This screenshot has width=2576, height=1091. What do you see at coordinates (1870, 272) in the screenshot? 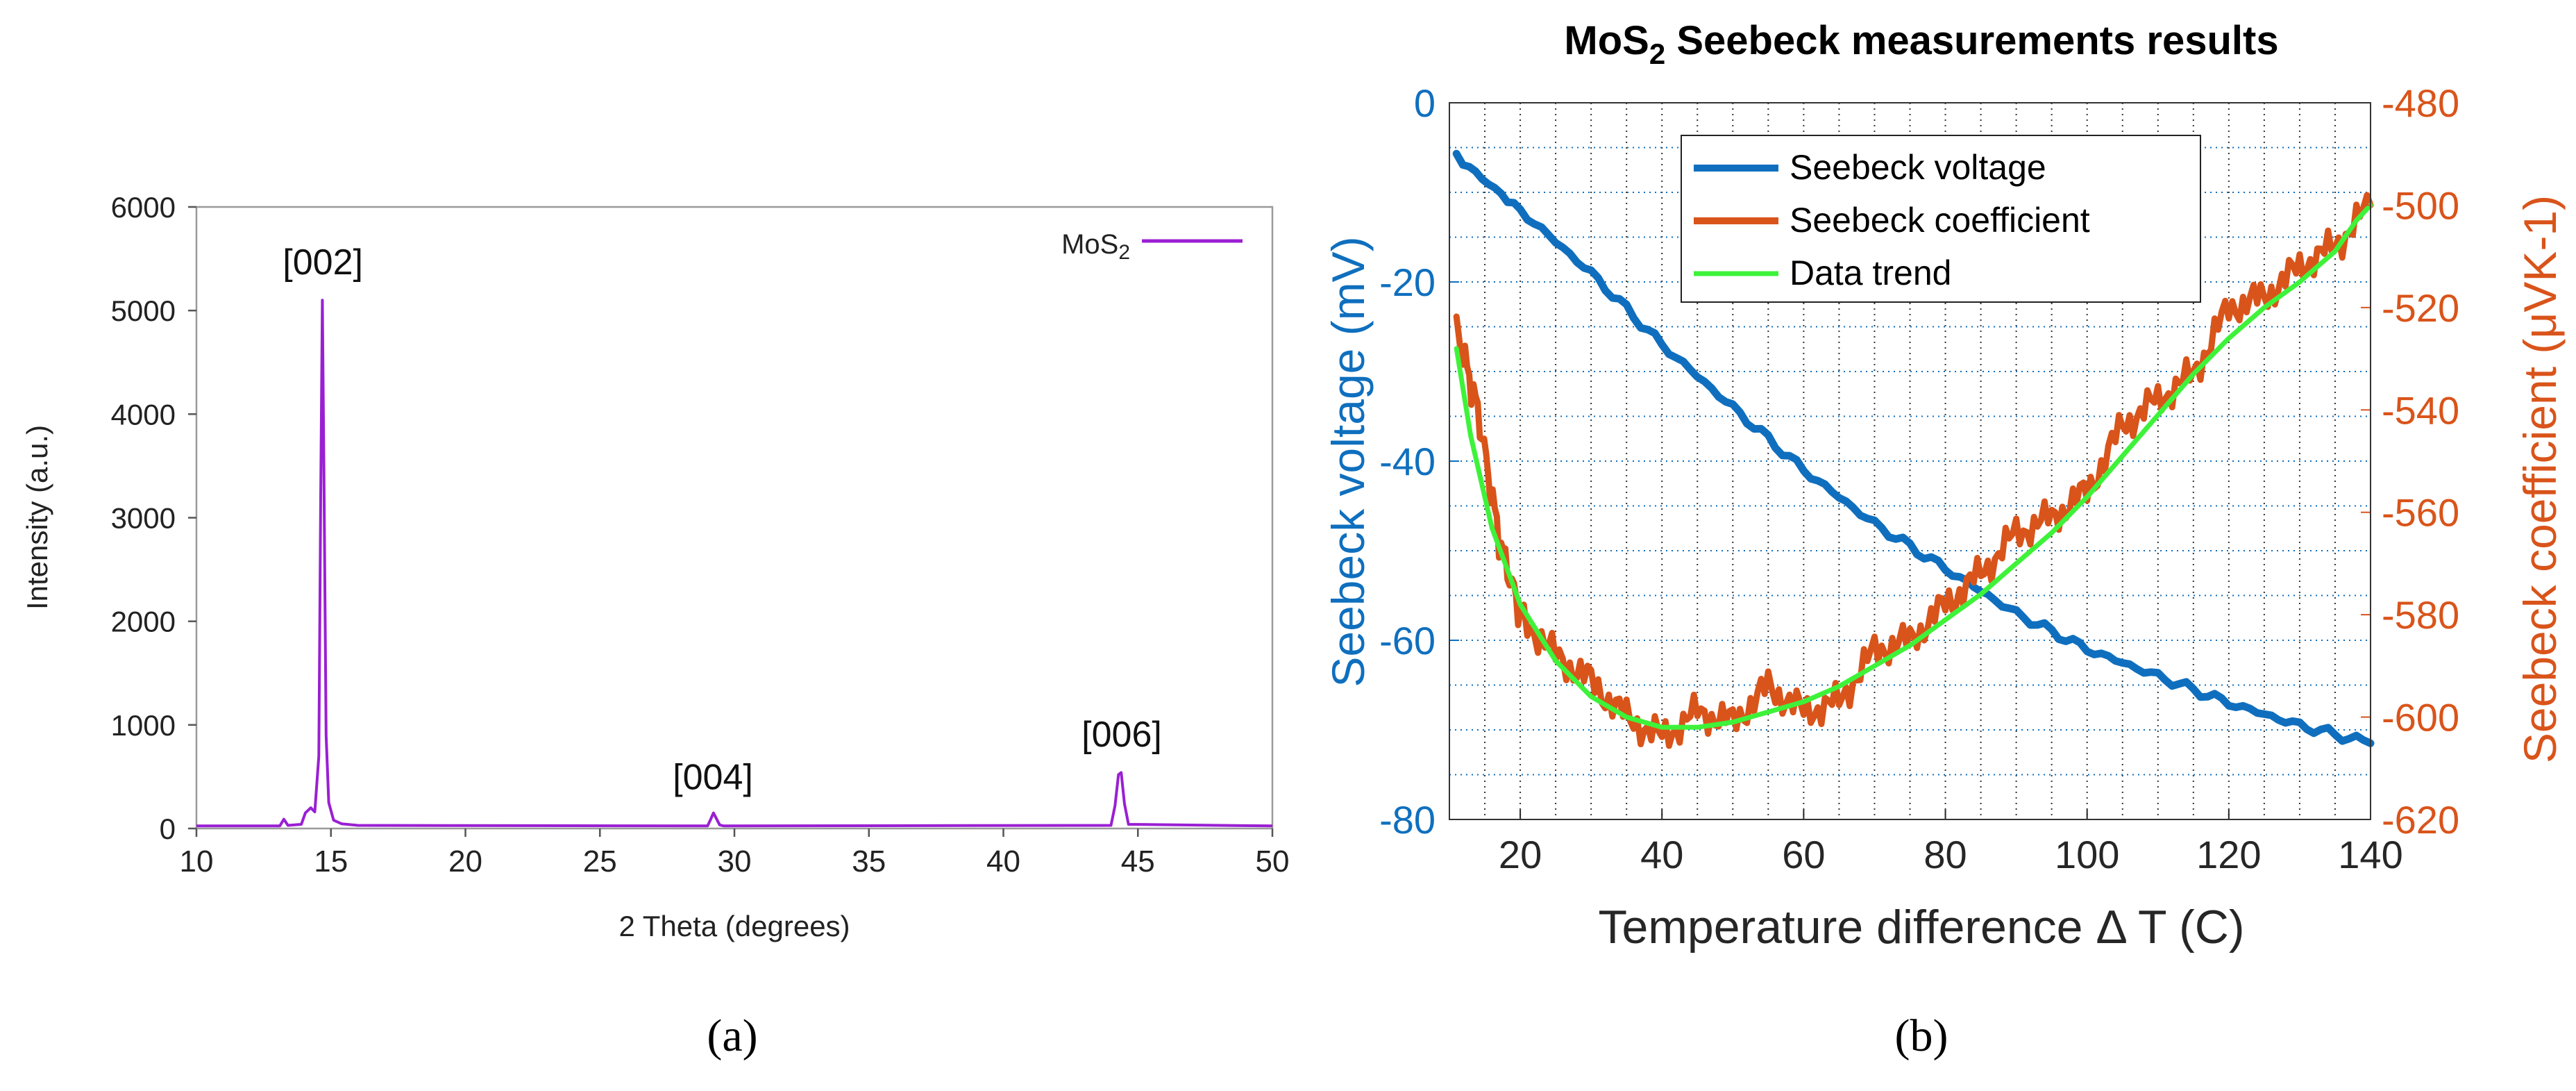
I see `legend-label-trend: Data trend` at bounding box center [1870, 272].